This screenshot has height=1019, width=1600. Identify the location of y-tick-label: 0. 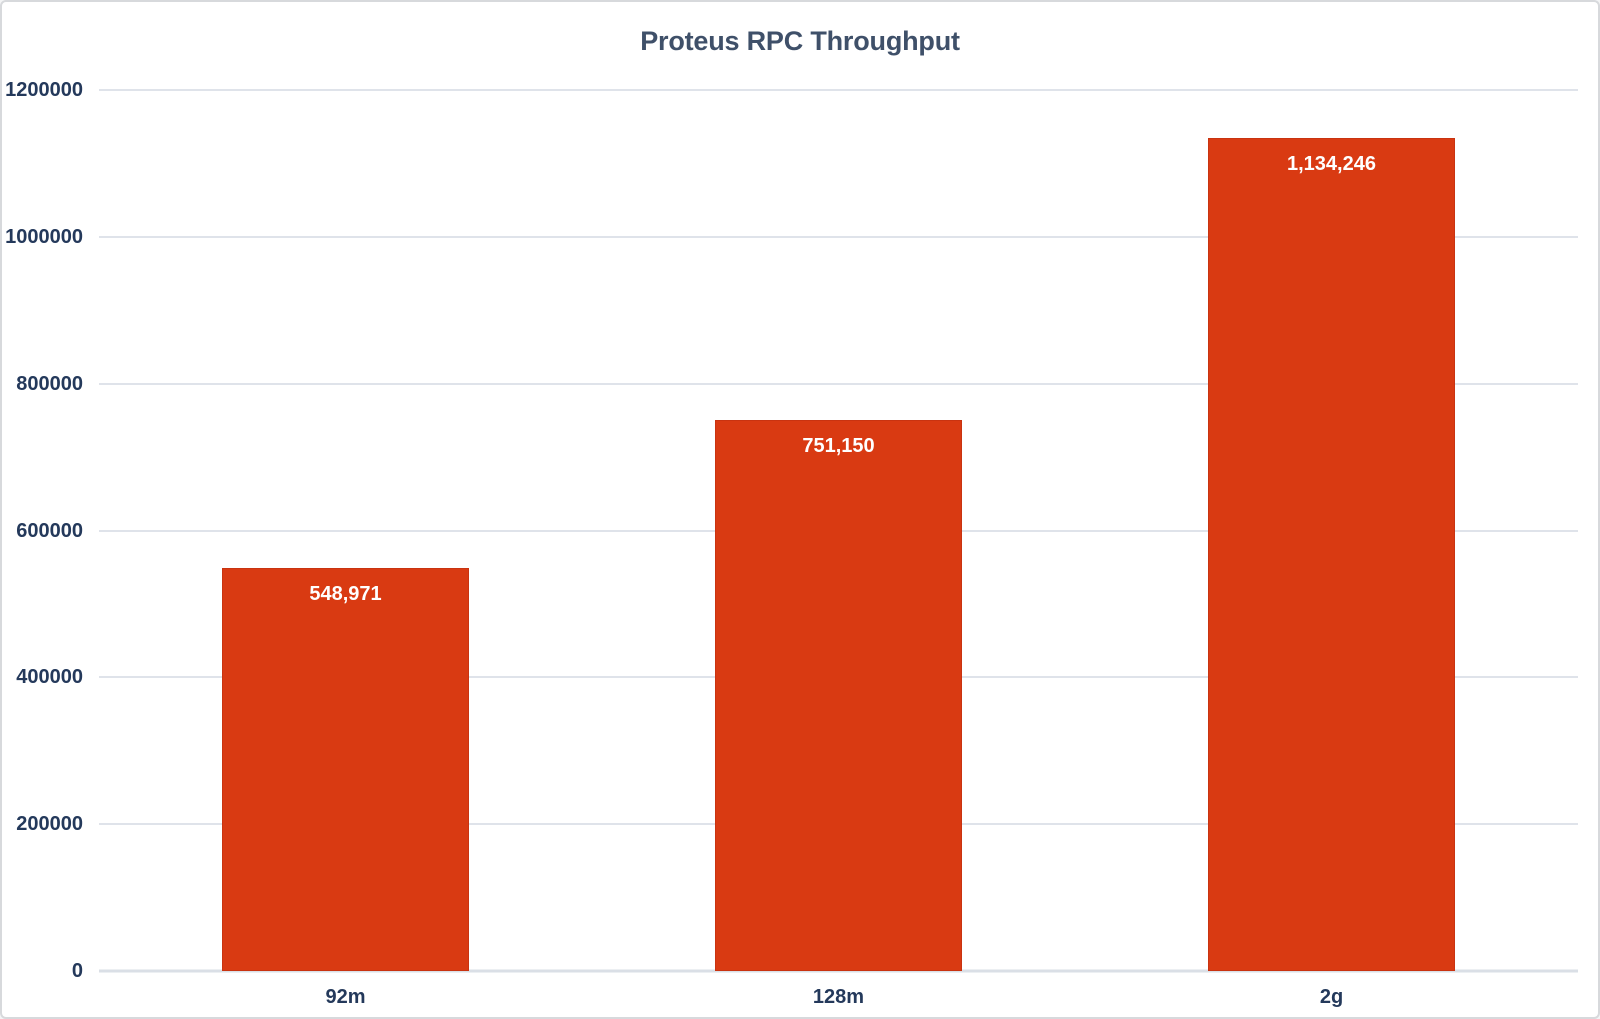
(77, 971).